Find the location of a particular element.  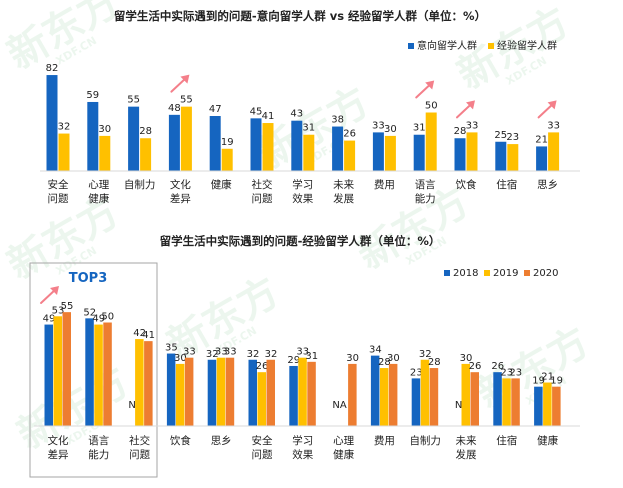

top3-box is located at coordinates (93, 370).